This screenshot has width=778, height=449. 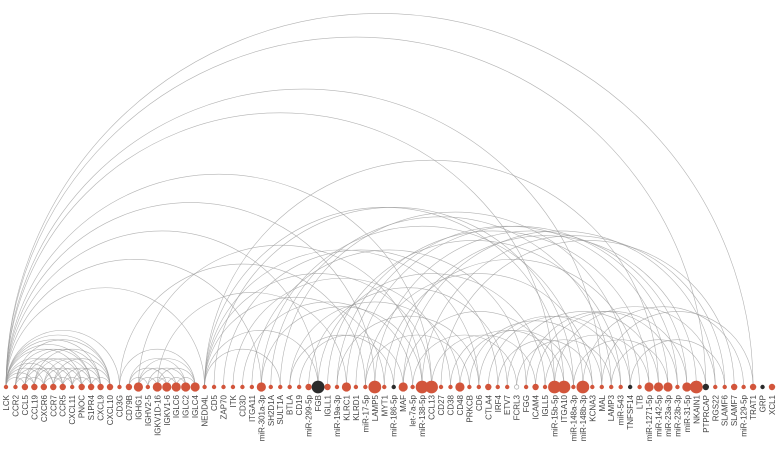 I want to click on node-label: LAMP3, so click(x=611, y=407).